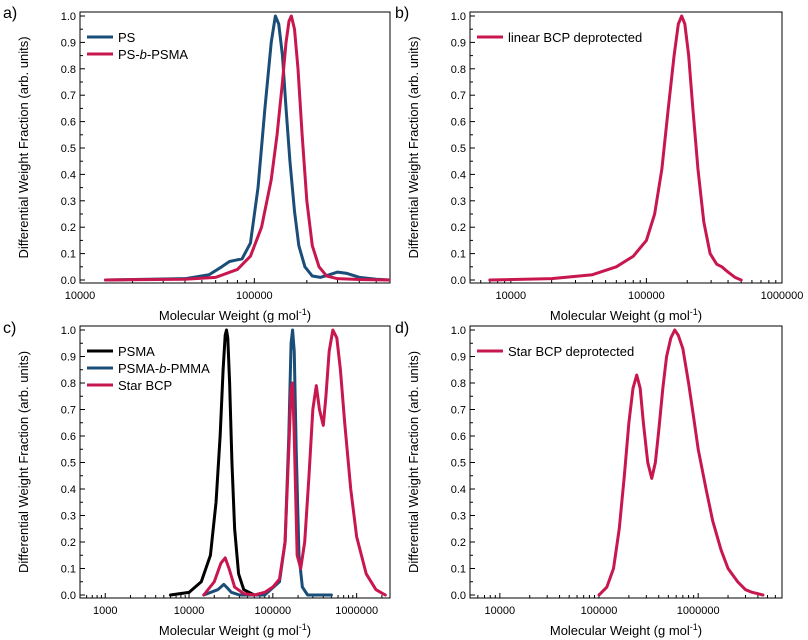 This screenshot has width=808, height=640. What do you see at coordinates (575, 37) in the screenshot?
I see `legend-label: linear BCP deprotected` at bounding box center [575, 37].